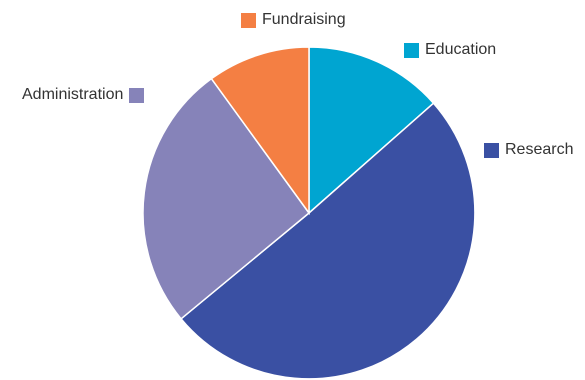 The image size is (585, 380). I want to click on legend-item-fundraising: Fundraising, so click(293, 20).